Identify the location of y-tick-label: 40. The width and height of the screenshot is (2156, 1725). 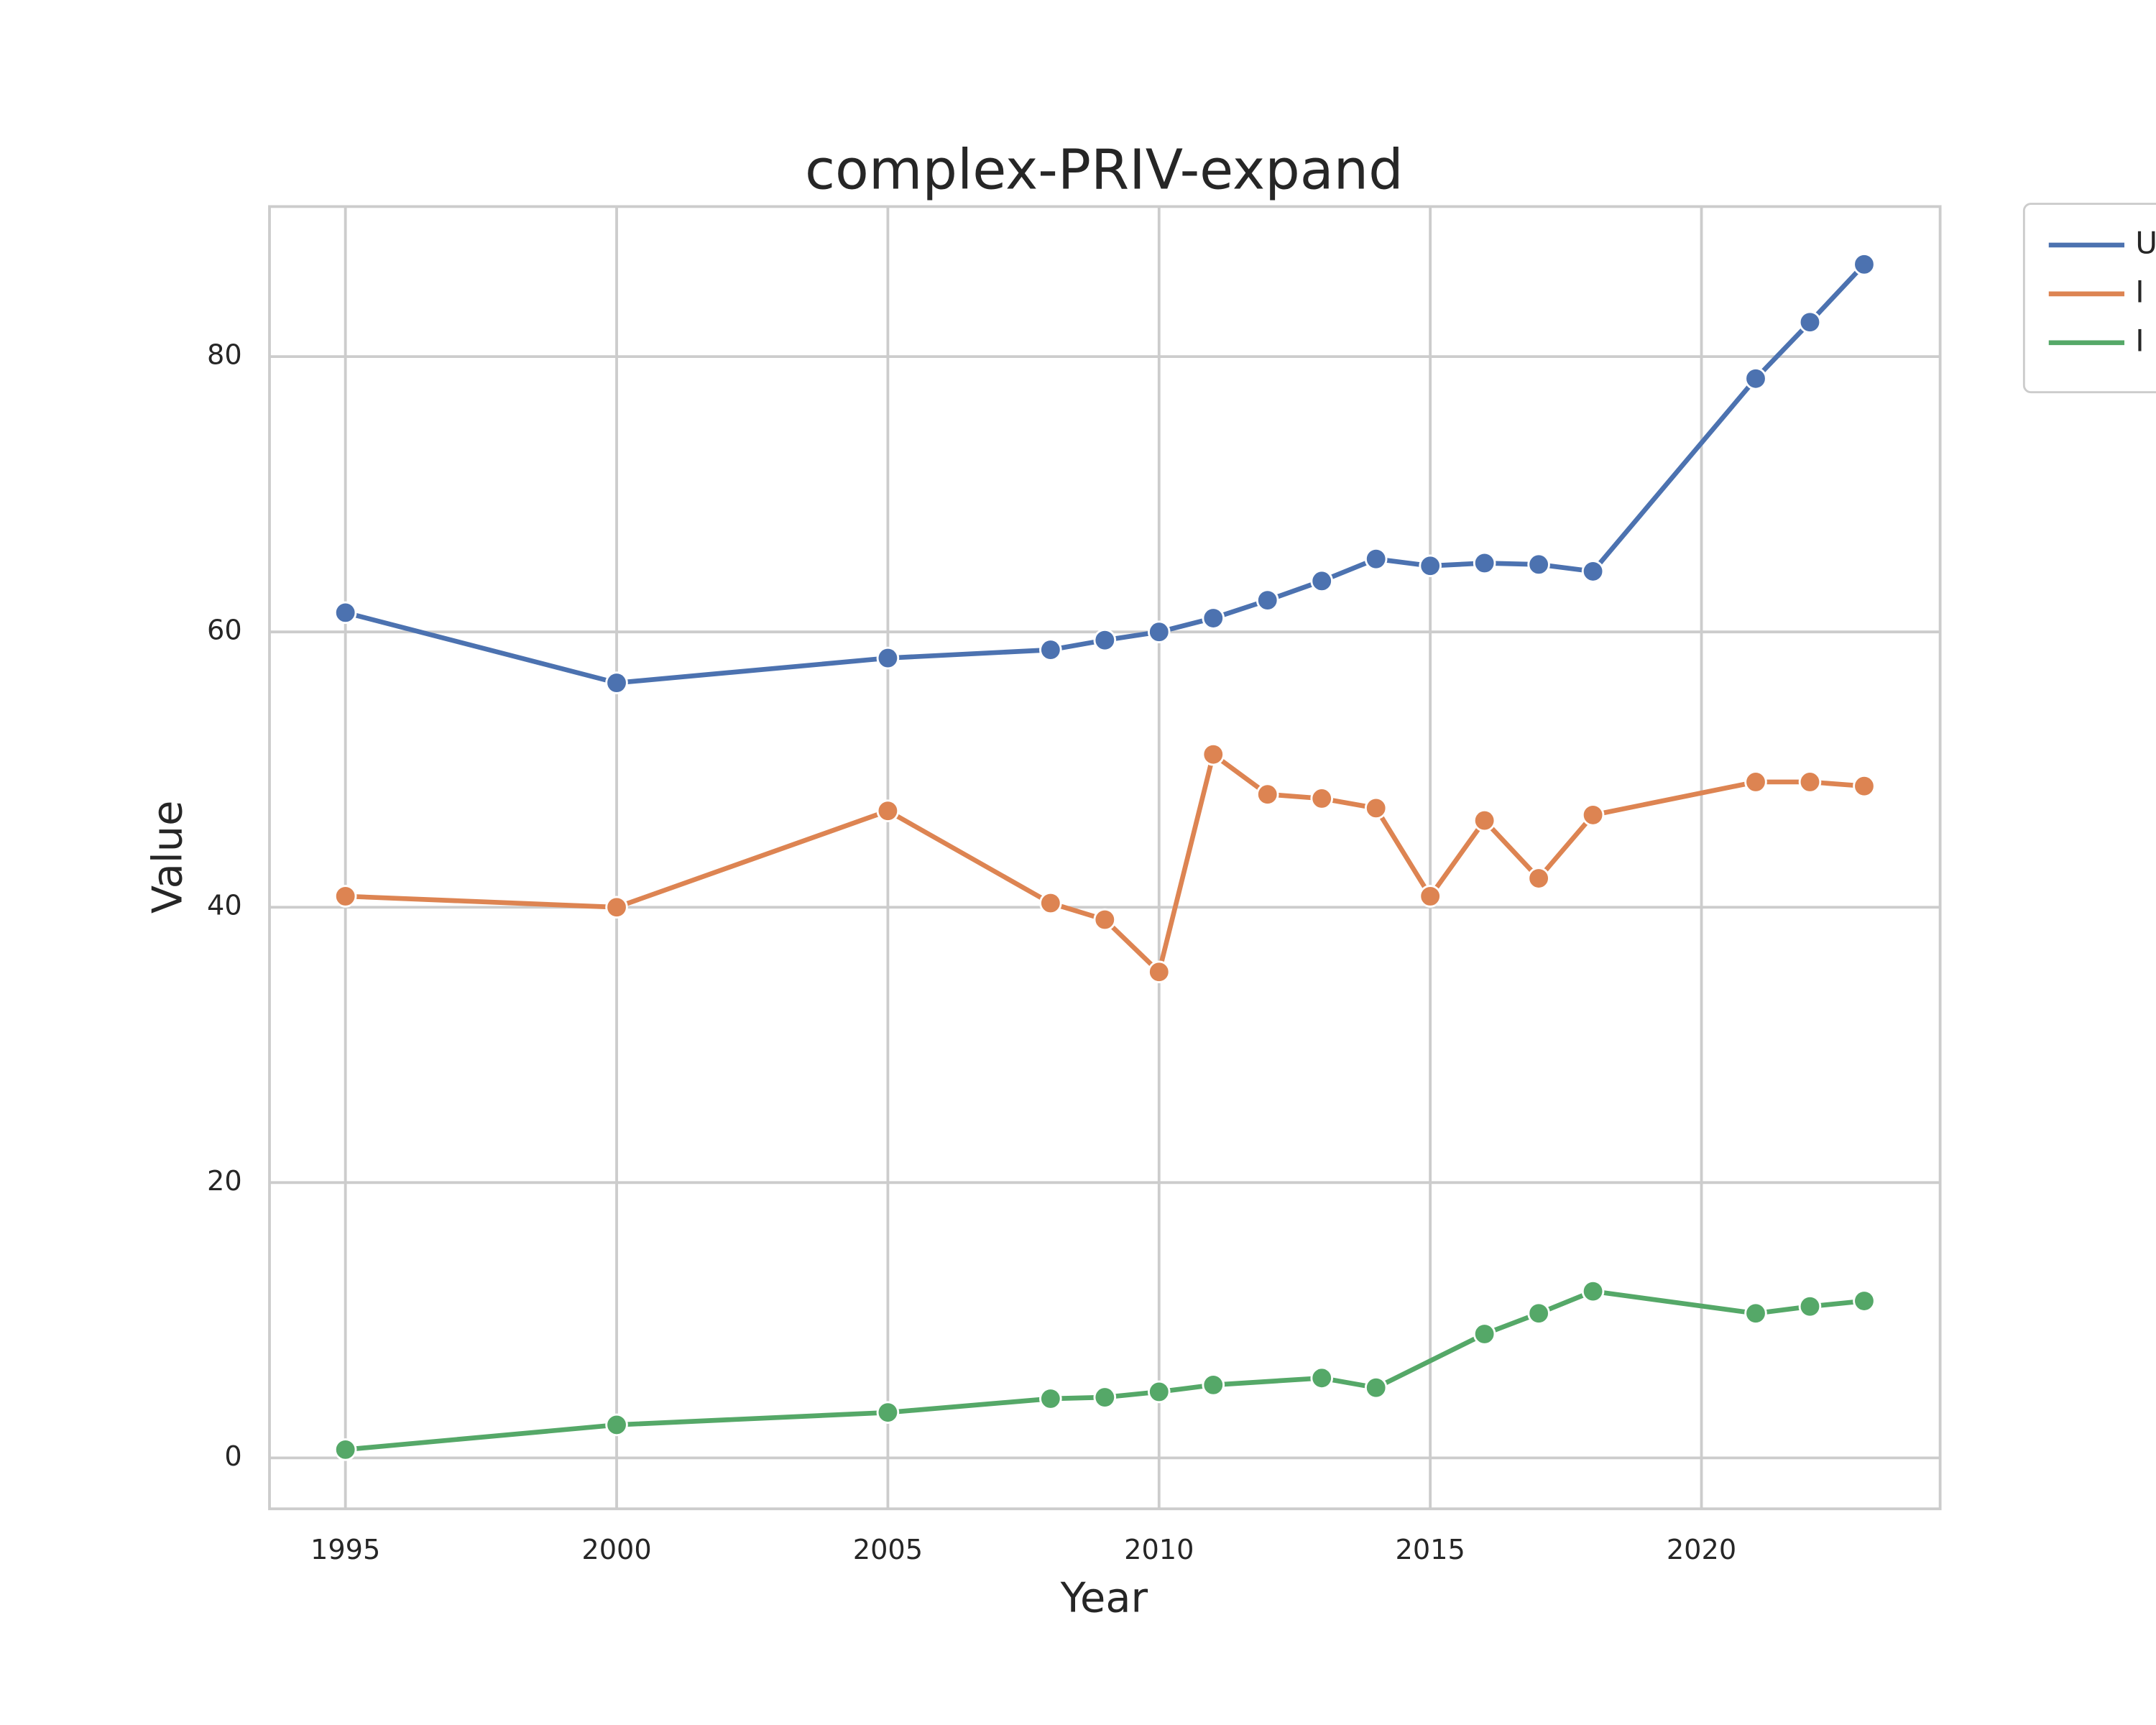
(224, 906).